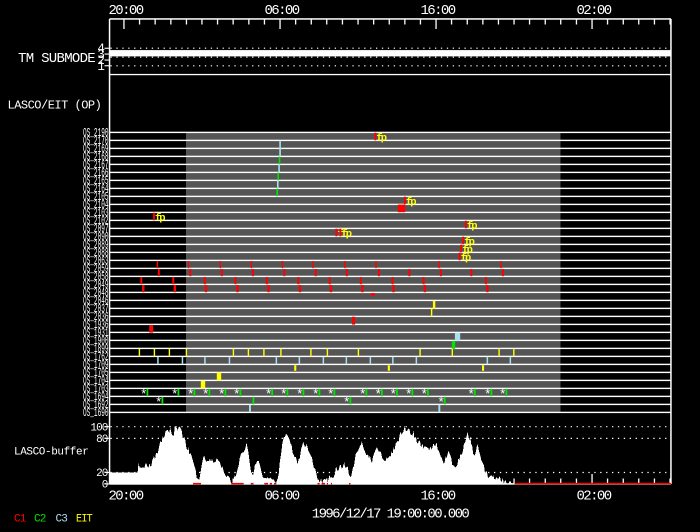  I want to click on svg-text: OS_1899, so click(96, 349).